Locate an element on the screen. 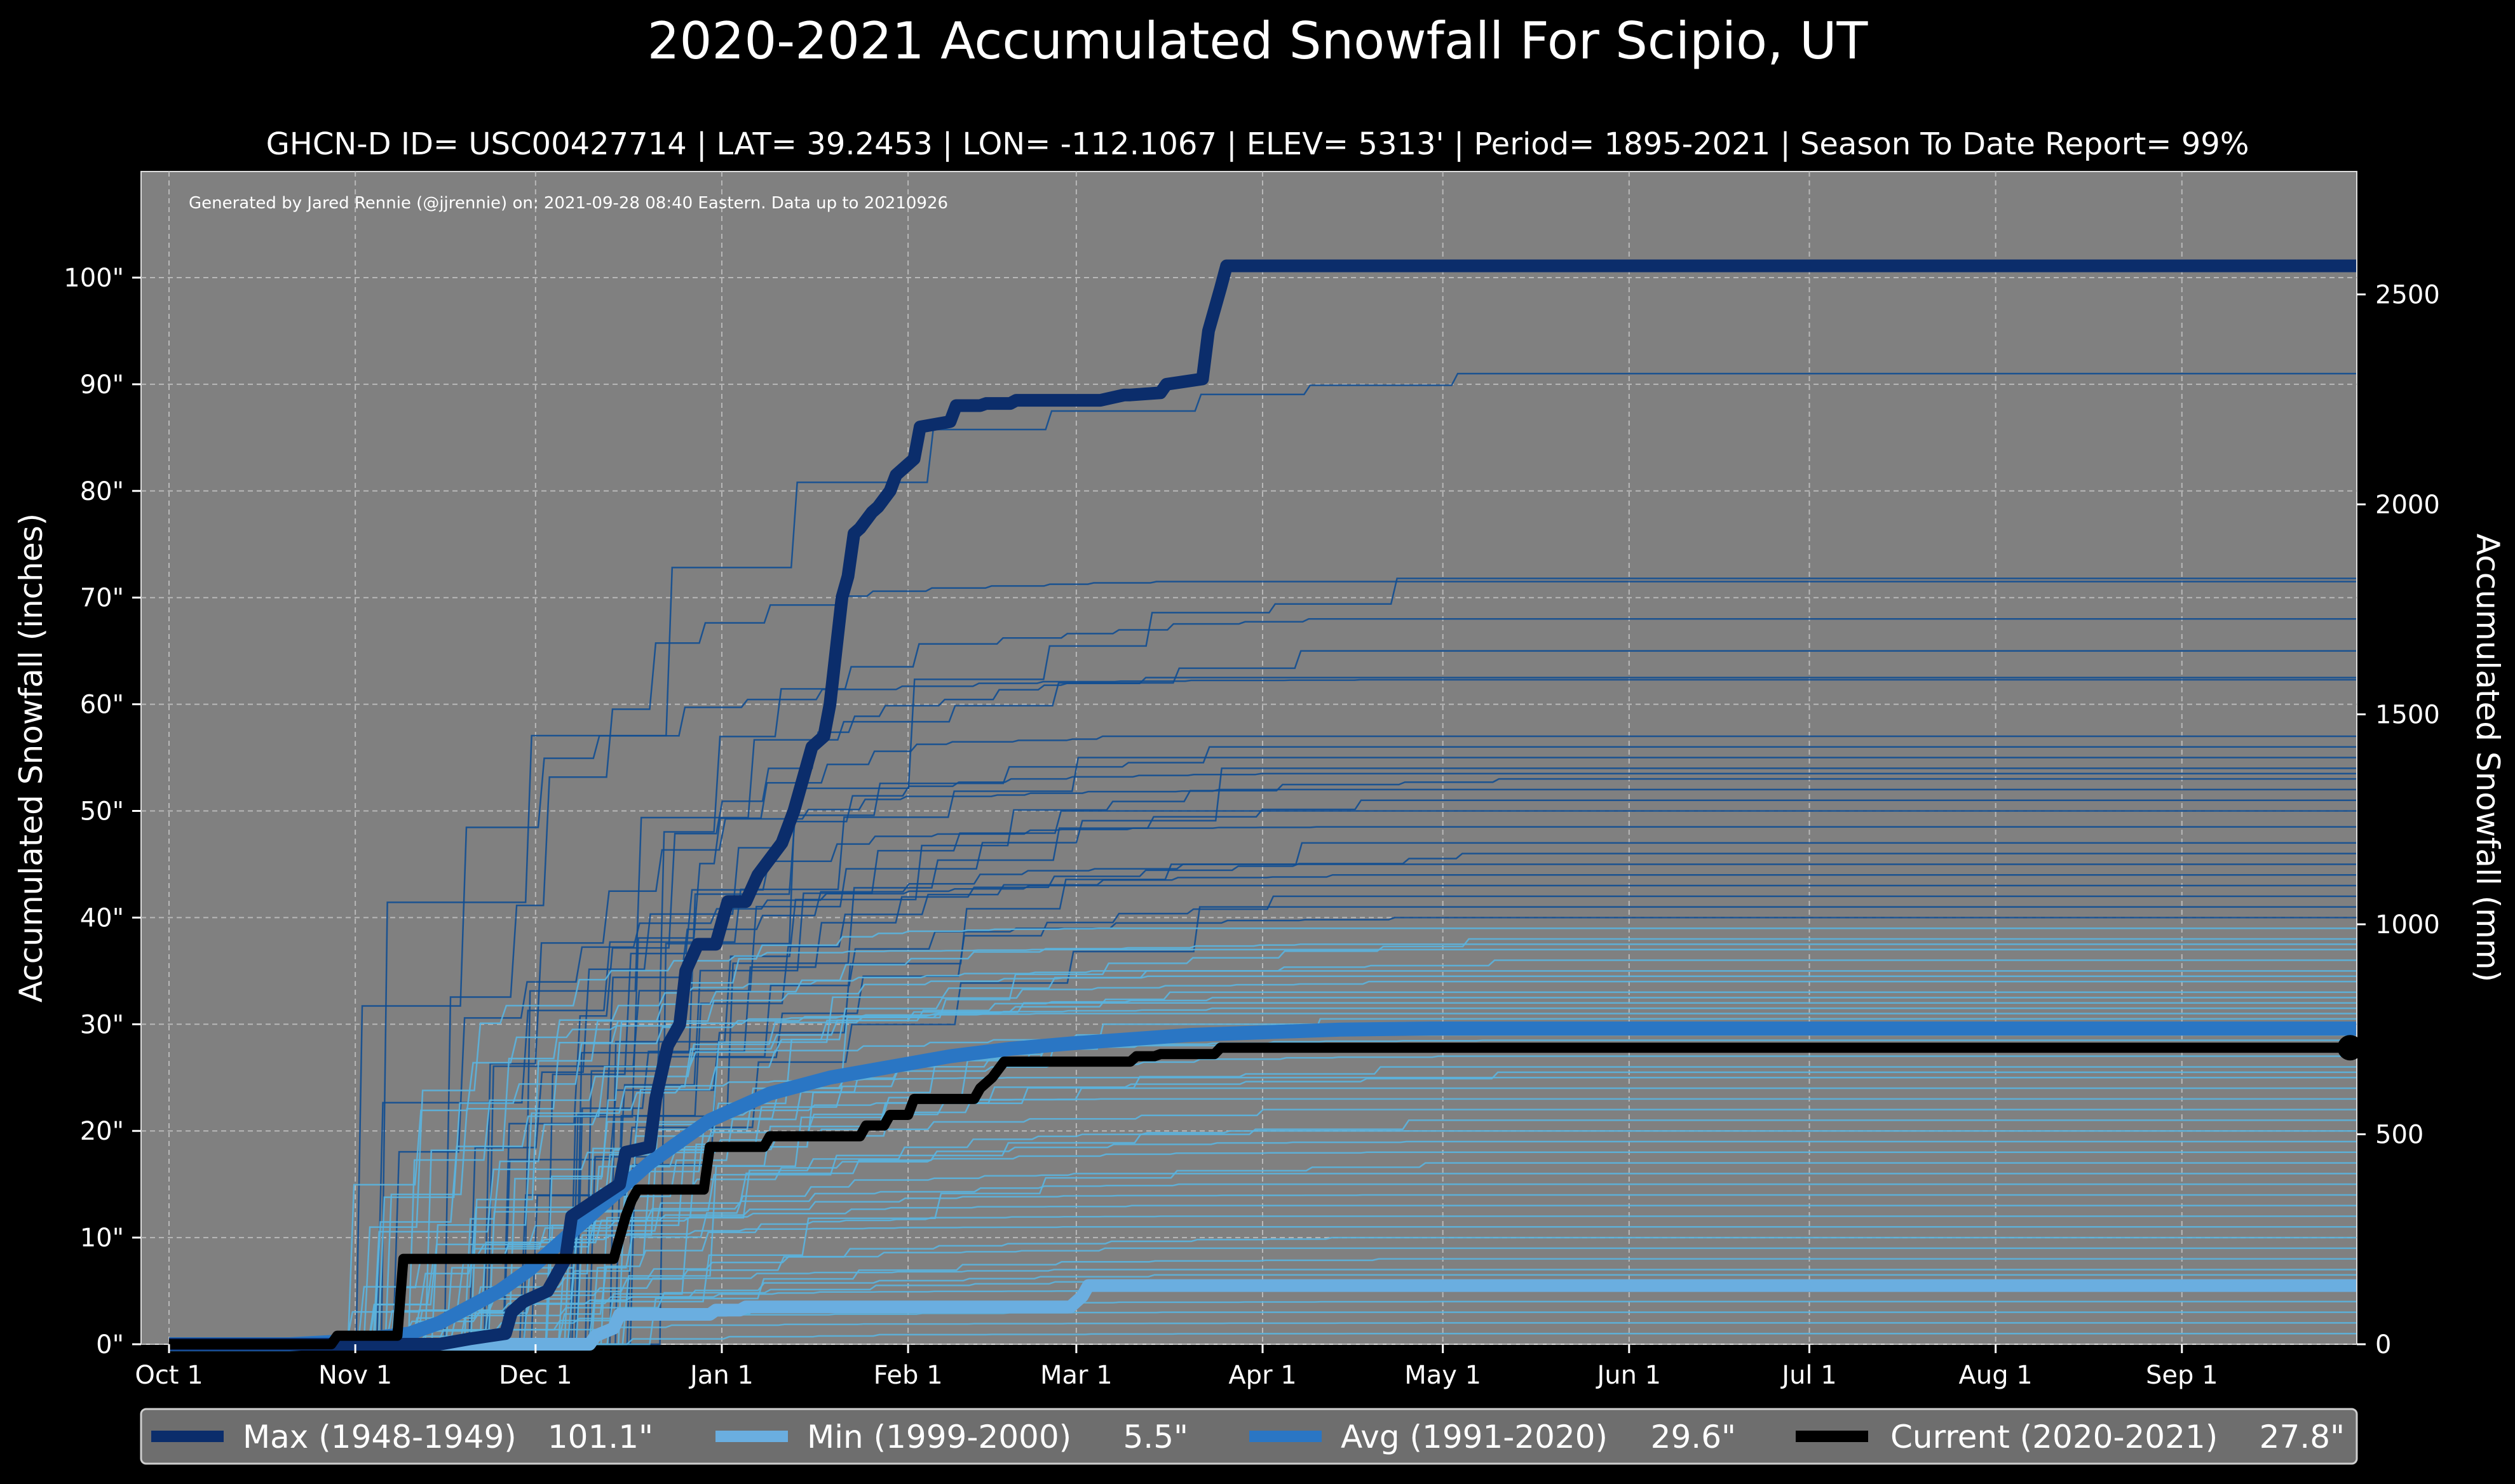  legend-value-current: 27.8" is located at coordinates (2302, 1437).